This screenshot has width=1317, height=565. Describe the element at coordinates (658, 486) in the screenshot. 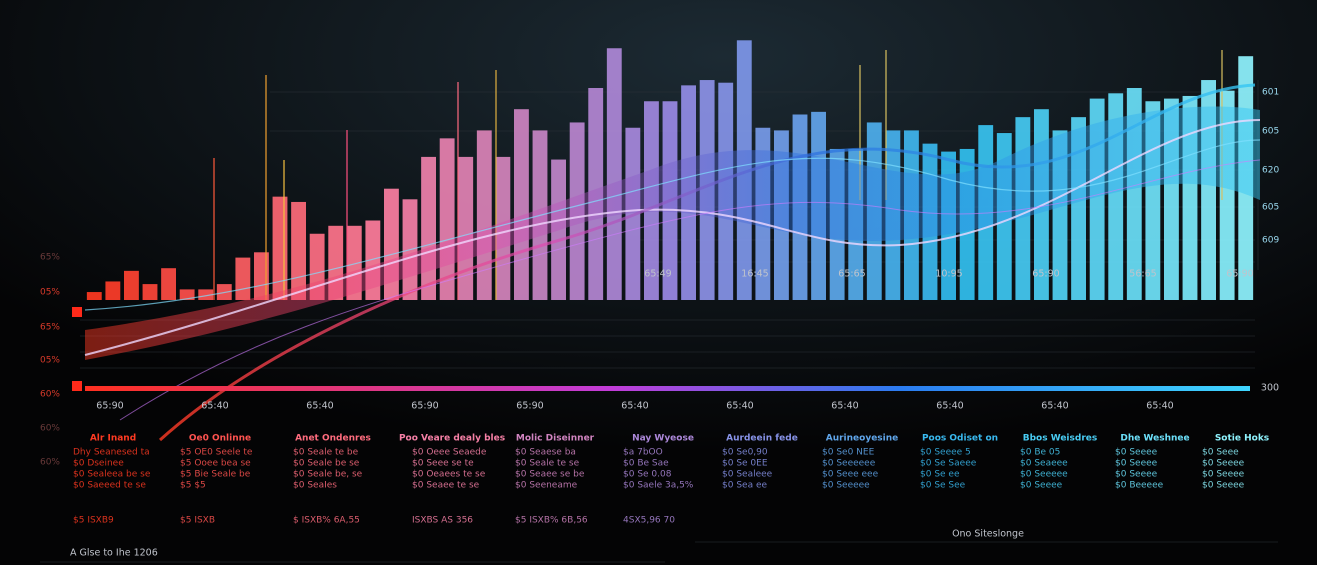

I see `column-line: $0 Saele 3a,5%` at that location.